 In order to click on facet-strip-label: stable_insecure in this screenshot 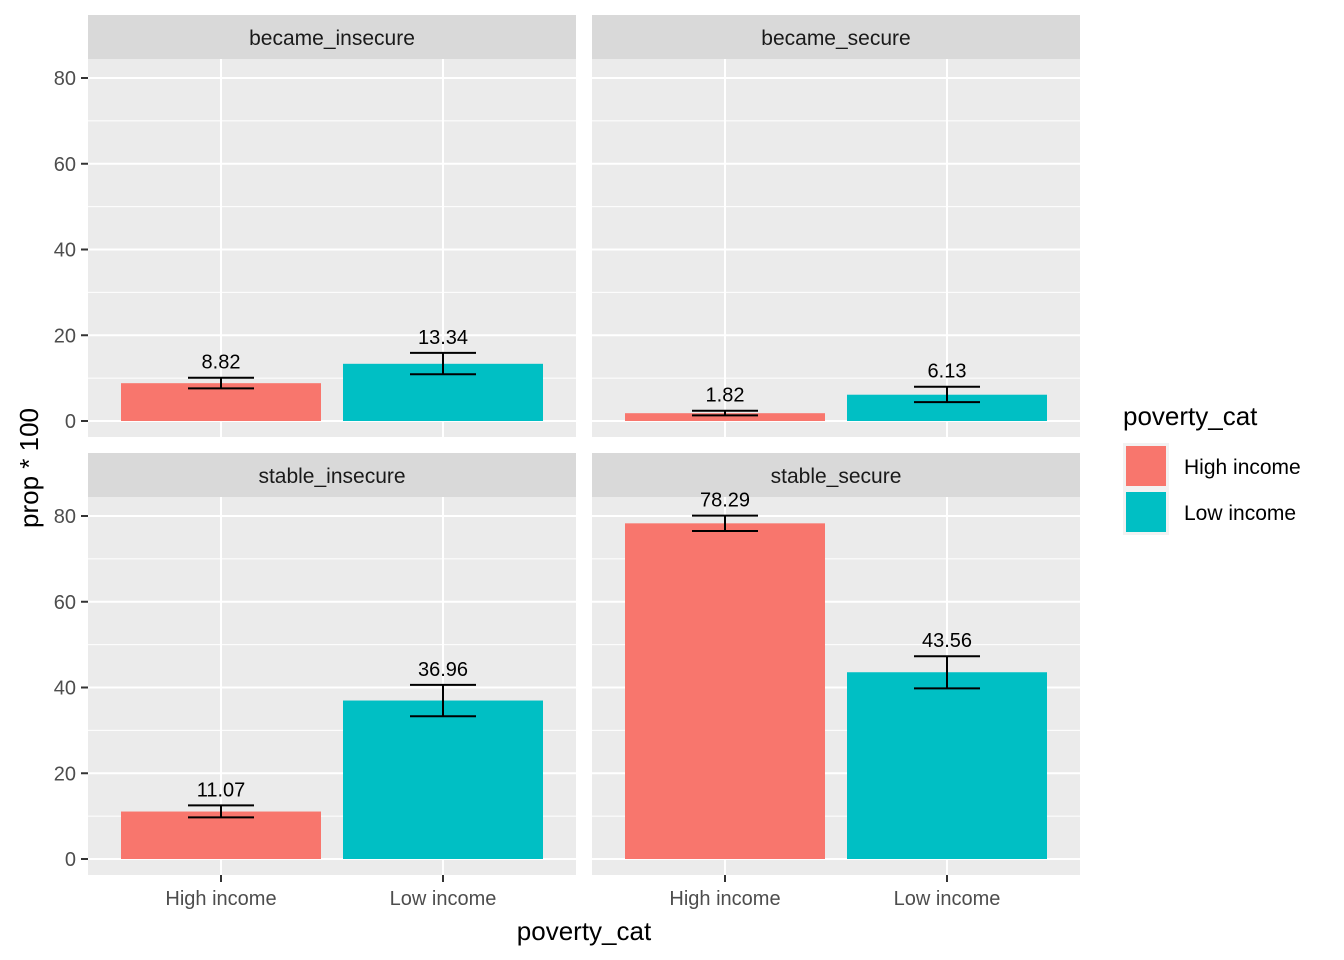, I will do `click(331, 476)`.